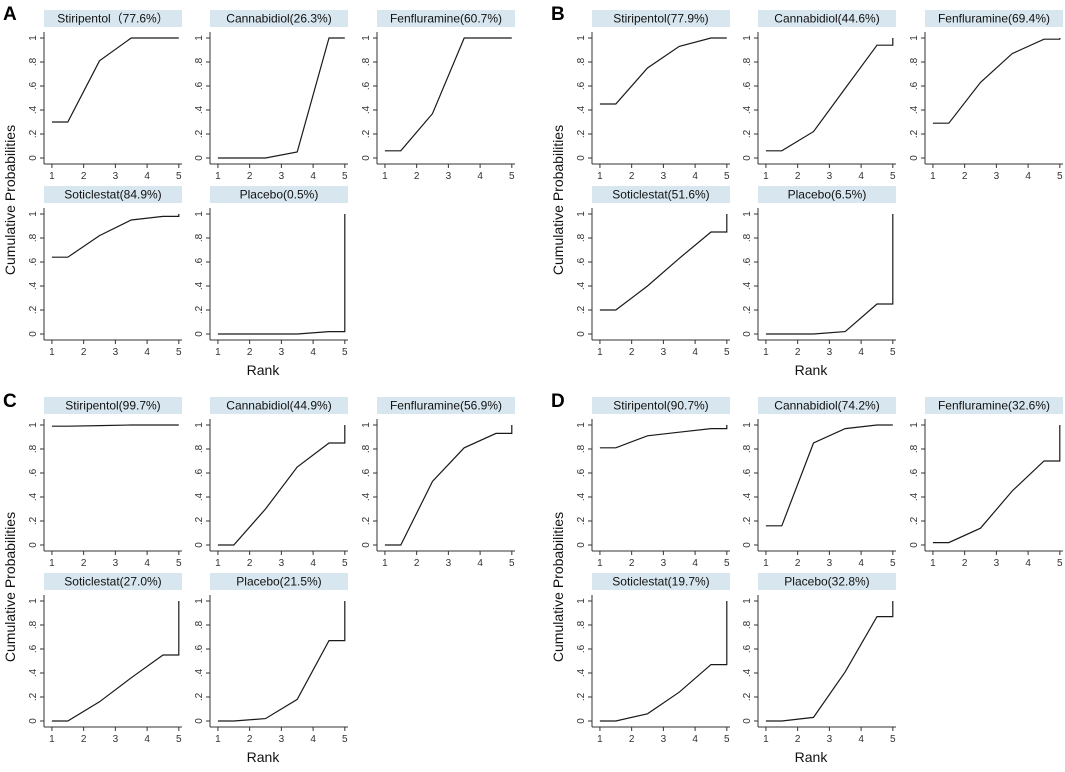  I want to click on subplot-title: Fenfluramine(56.9%), so click(446, 406).